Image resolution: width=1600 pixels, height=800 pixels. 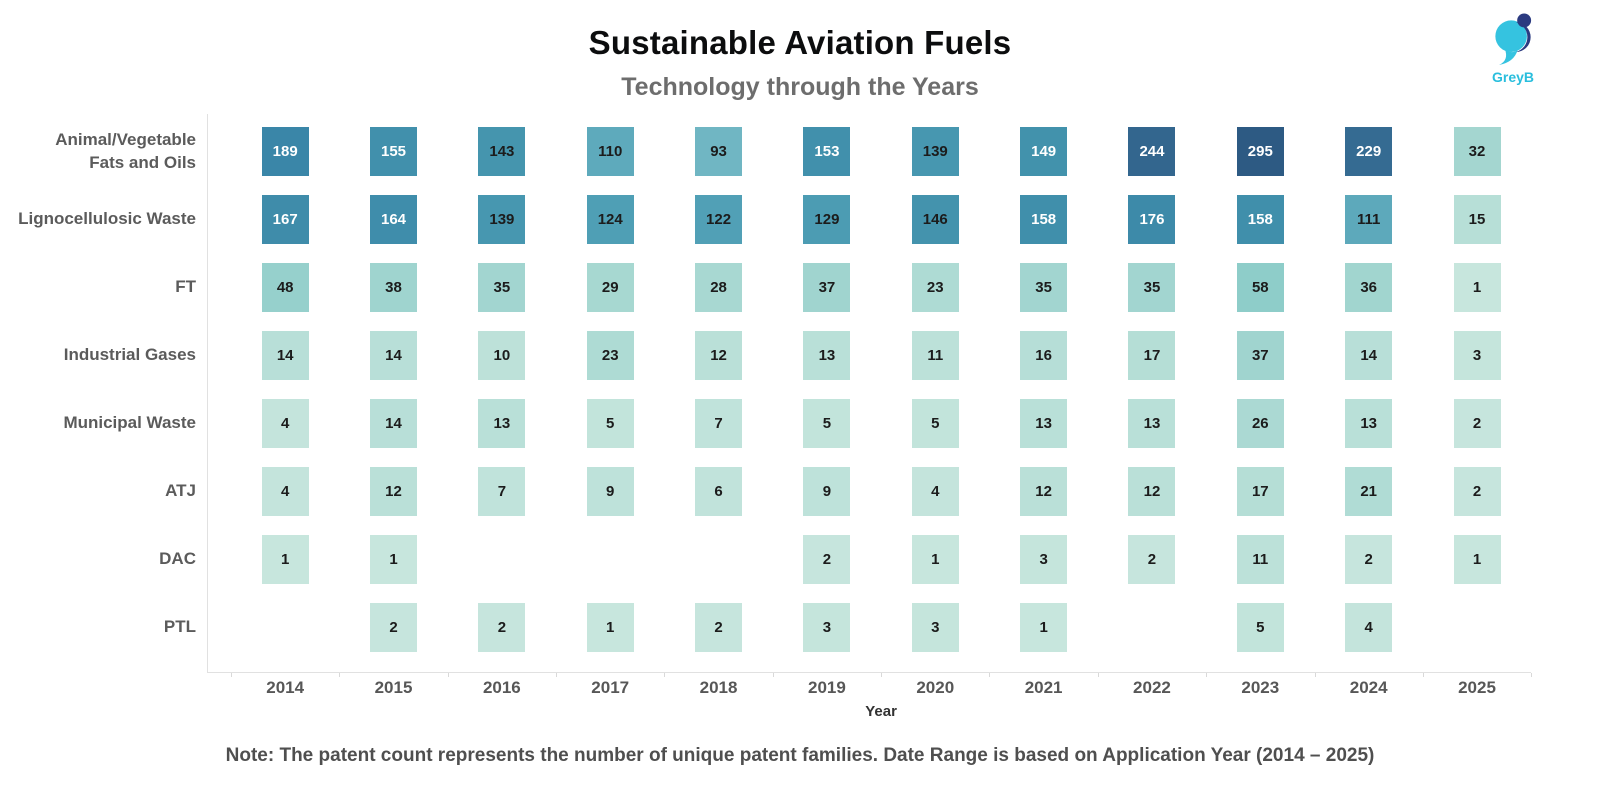 What do you see at coordinates (1260, 152) in the screenshot?
I see `heatmap-cell: 295` at bounding box center [1260, 152].